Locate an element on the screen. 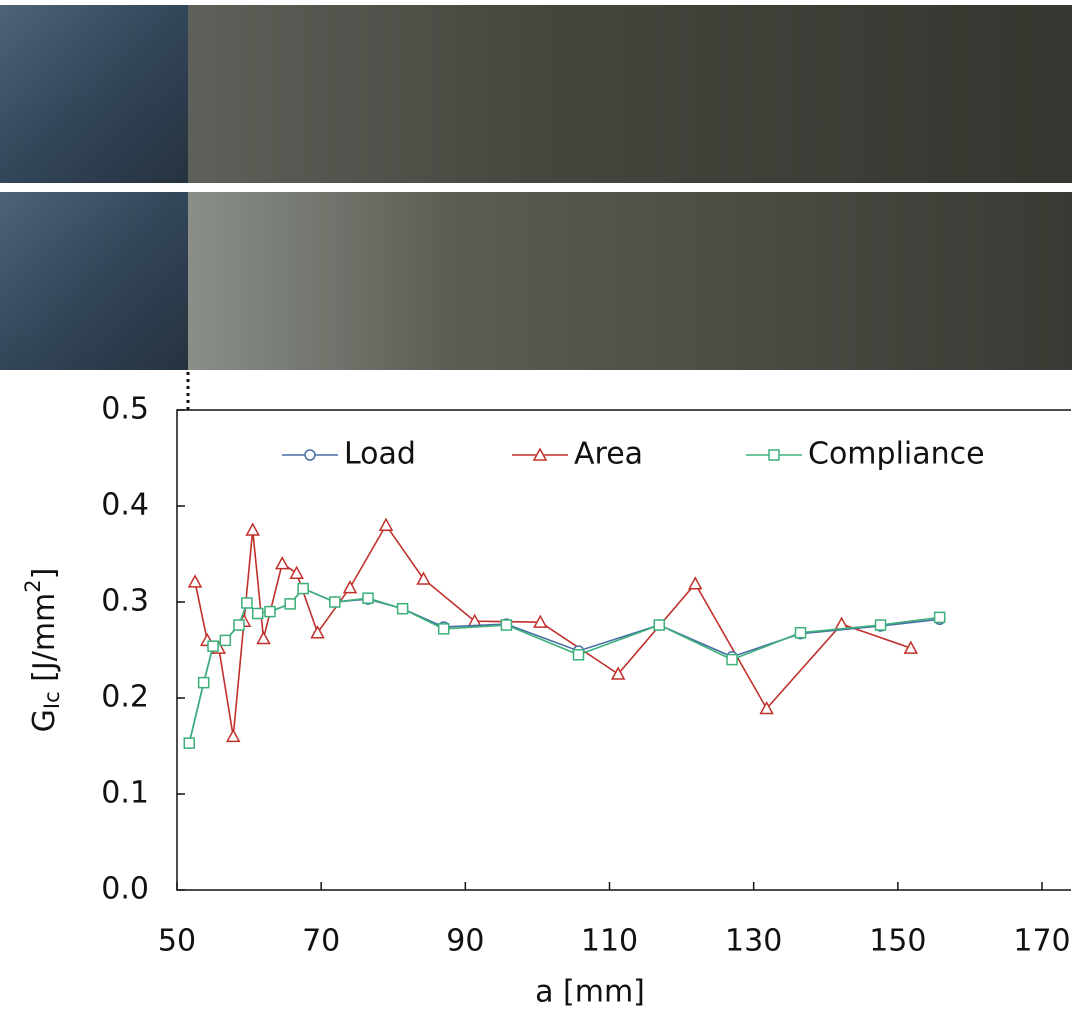  y-label-part: [J/mm is located at coordinates (44, 642).